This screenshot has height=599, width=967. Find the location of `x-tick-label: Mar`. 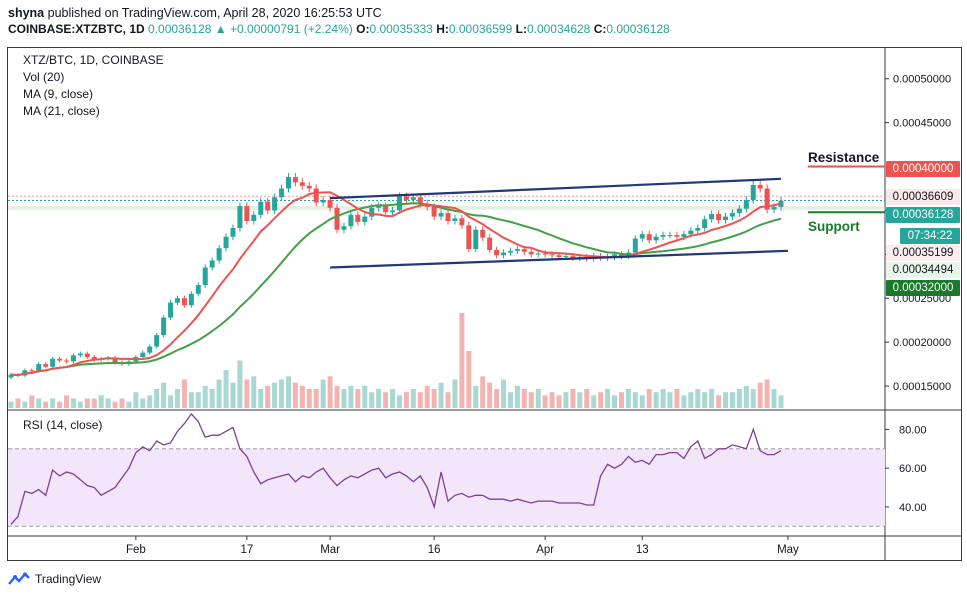

x-tick-label: Mar is located at coordinates (330, 550).